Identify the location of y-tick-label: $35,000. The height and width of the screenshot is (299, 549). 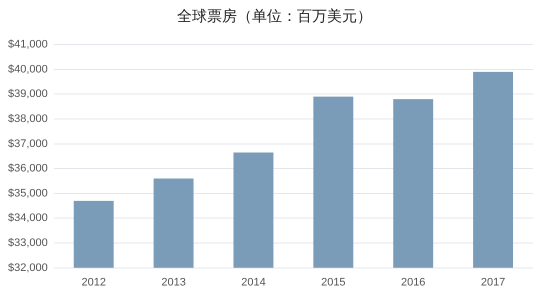
(28, 193).